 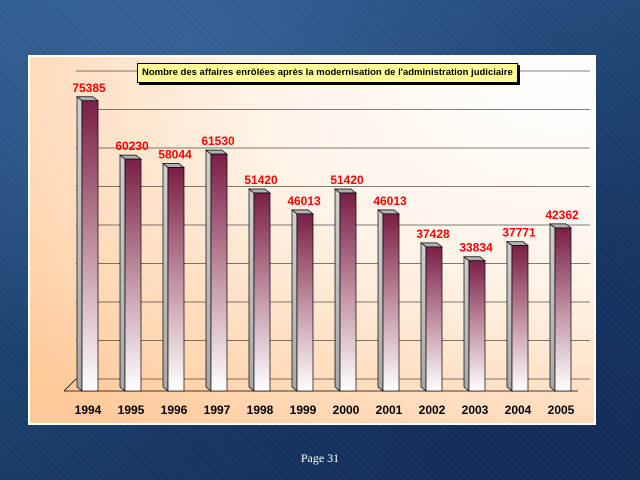 I want to click on x-tick-label: 1999, so click(x=303, y=410).